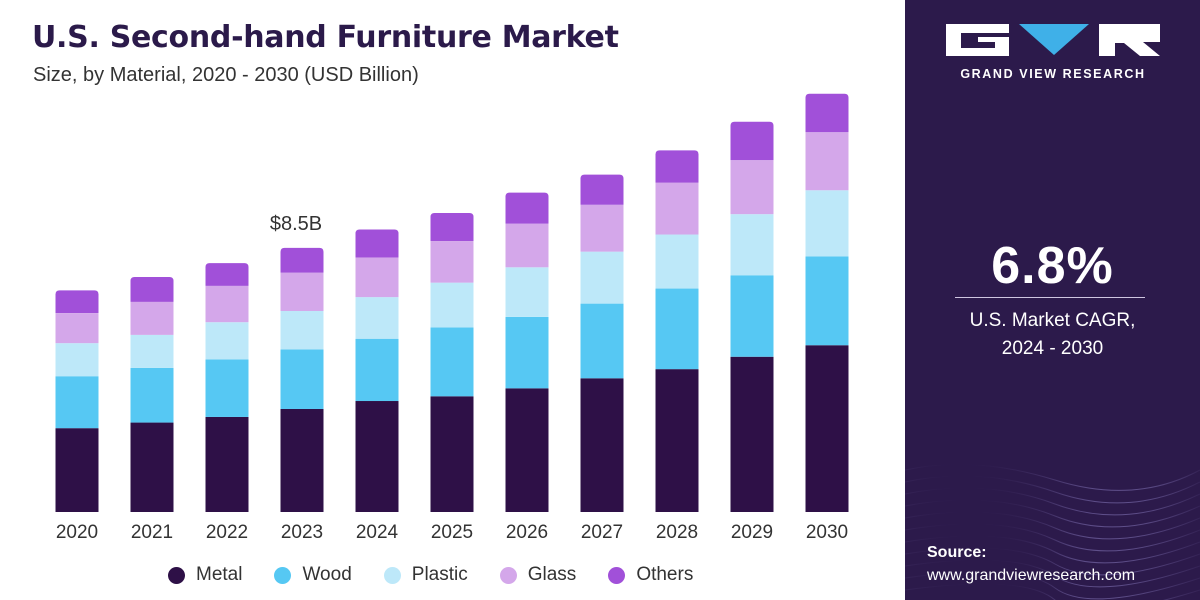 The image size is (1200, 600). What do you see at coordinates (1052, 531) in the screenshot?
I see `wave-background-pattern` at bounding box center [1052, 531].